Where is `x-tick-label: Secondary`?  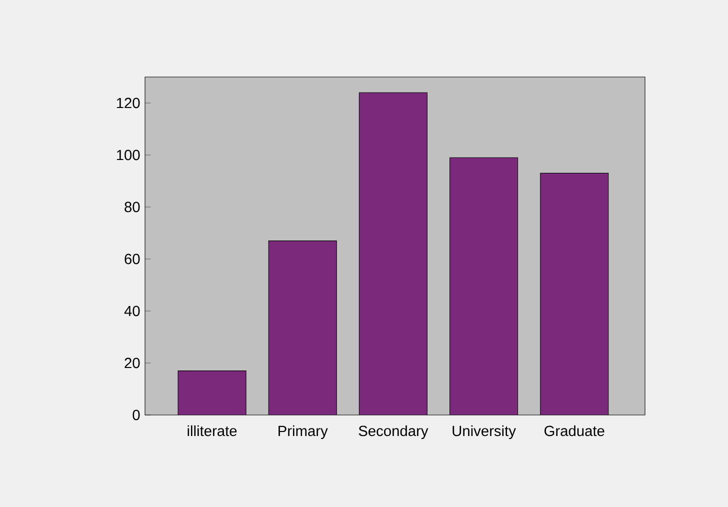
x-tick-label: Secondary is located at coordinates (393, 432).